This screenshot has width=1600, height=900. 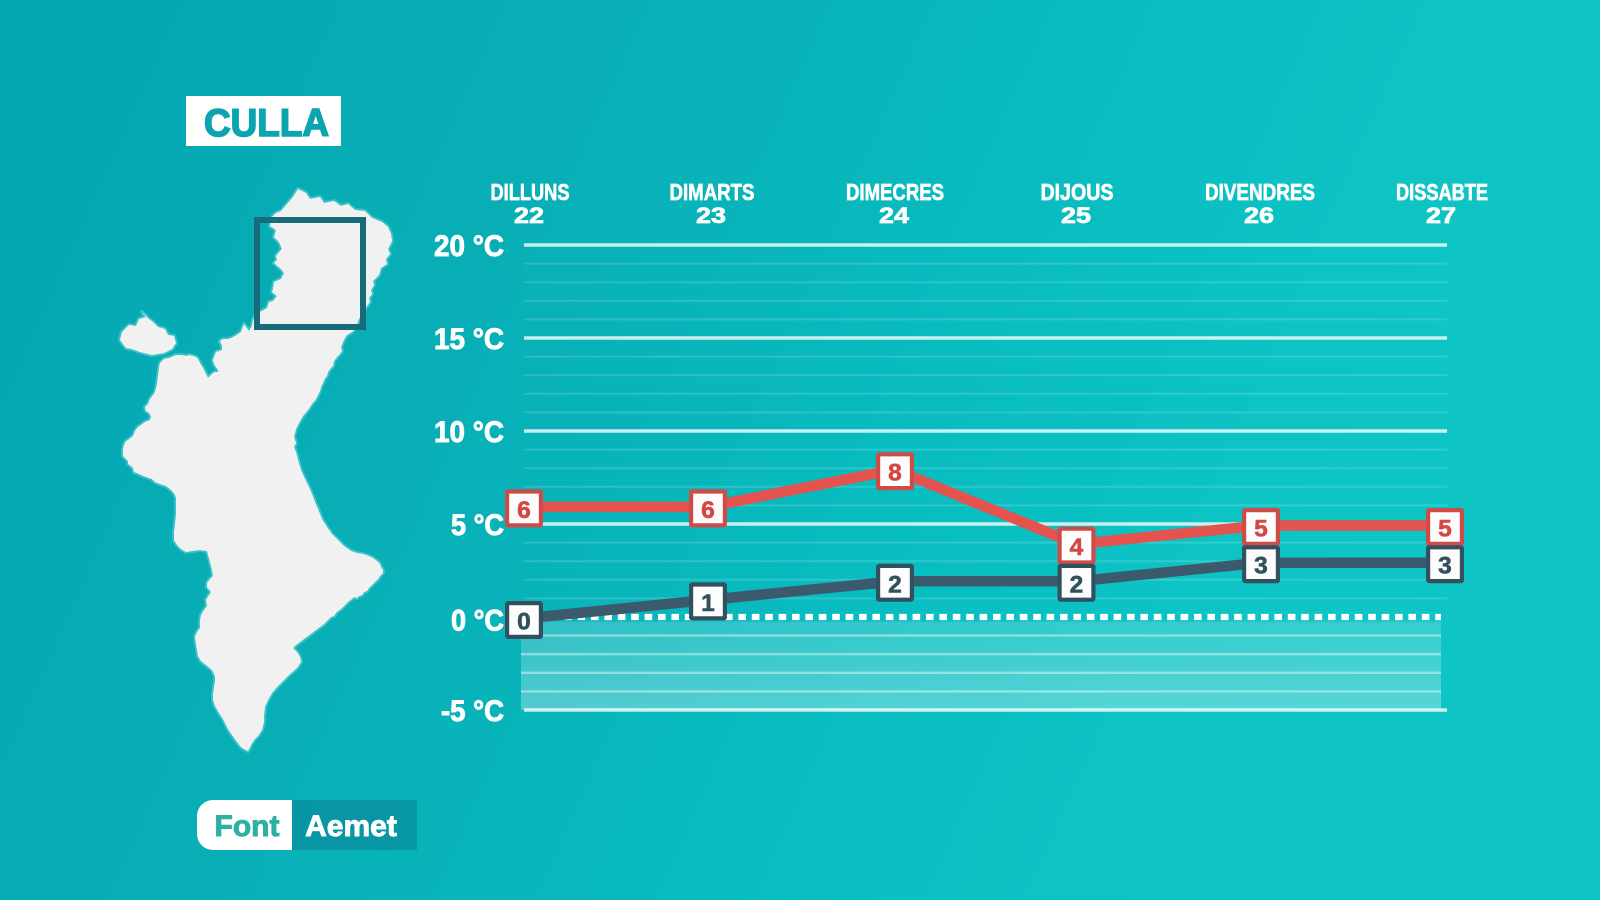 I want to click on svg-text: DILLUNS, so click(x=530, y=192).